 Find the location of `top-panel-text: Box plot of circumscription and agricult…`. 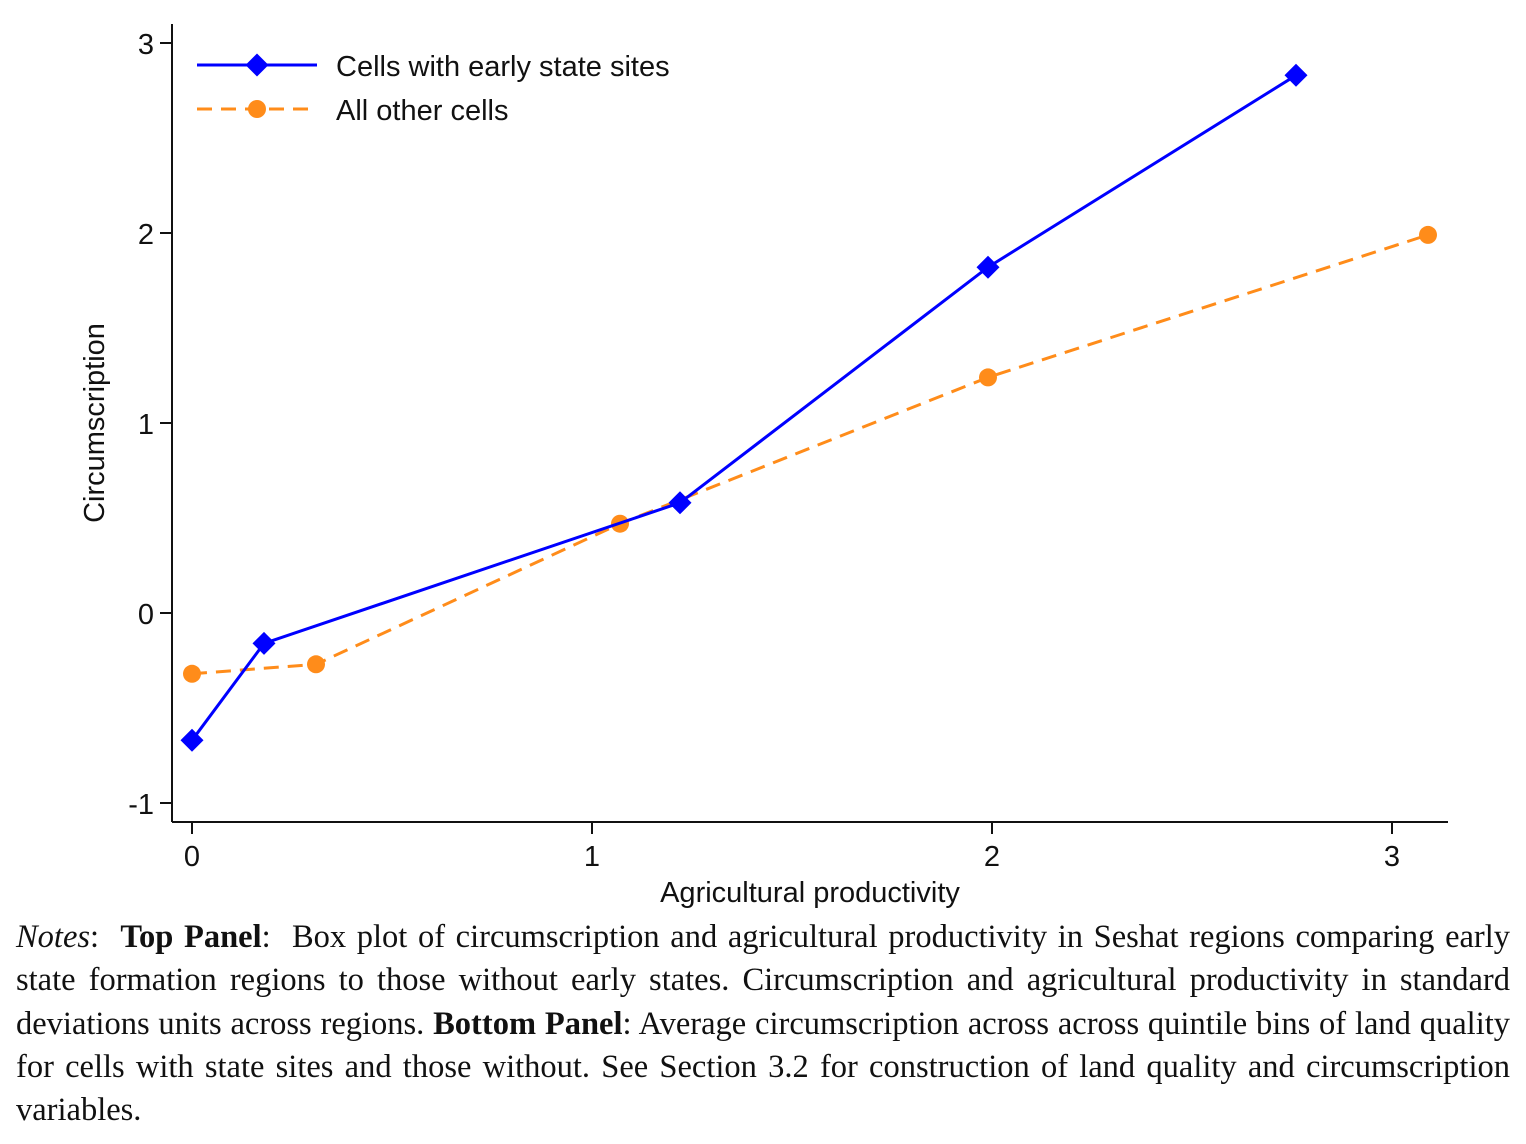

top-panel-text: Box plot of circumscription and agricult… is located at coordinates (763, 980).